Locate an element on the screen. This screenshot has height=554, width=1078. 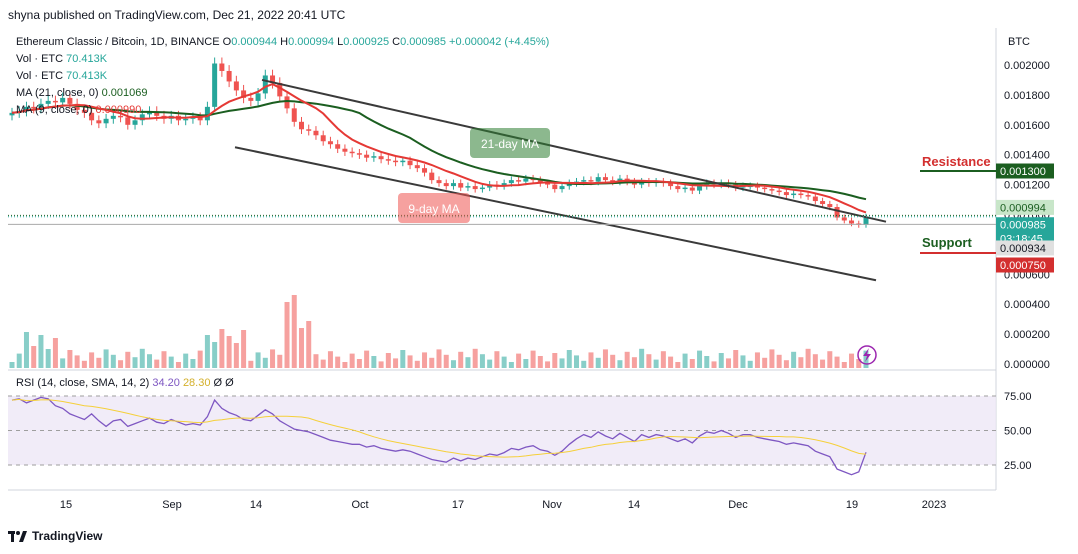
open-value: 0.000944 is located at coordinates (254, 42).